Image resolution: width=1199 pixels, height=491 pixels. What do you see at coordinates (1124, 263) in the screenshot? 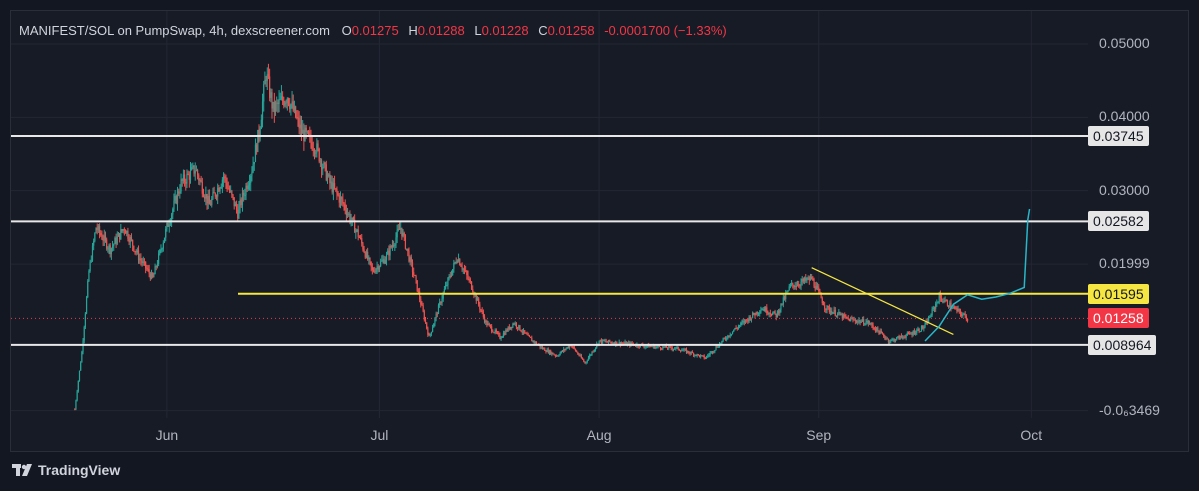
I see `y-tick-label: 0.01999` at bounding box center [1124, 263].